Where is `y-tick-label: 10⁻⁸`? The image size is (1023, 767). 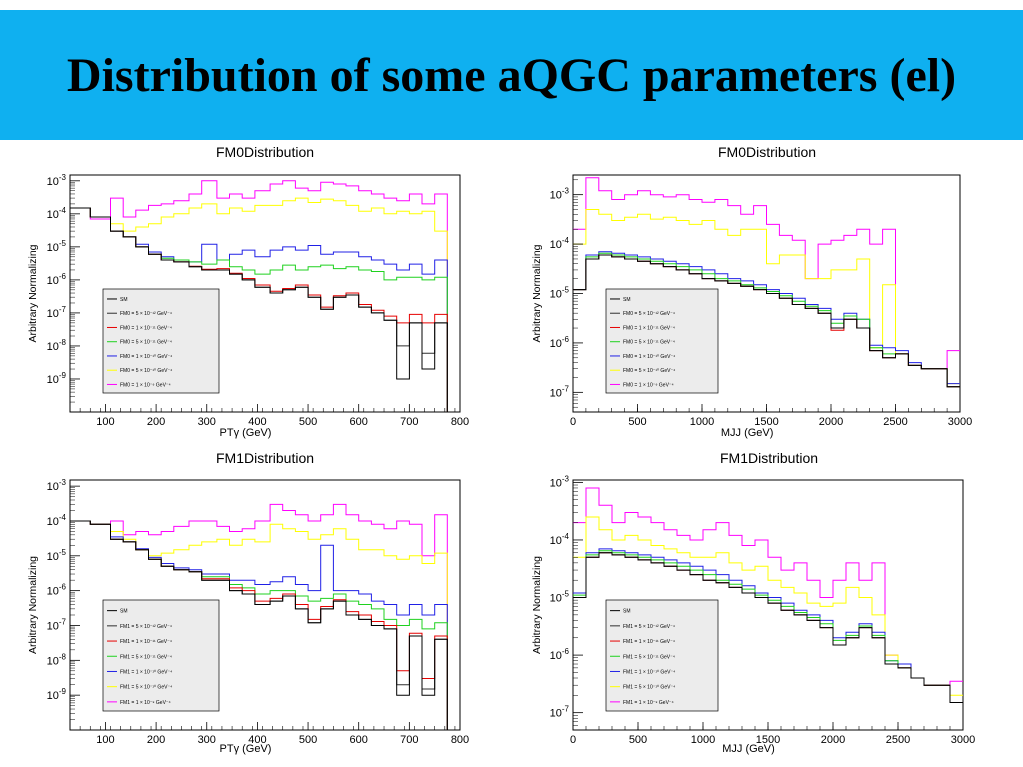 y-tick-label: 10⁻⁸ is located at coordinates (57, 345).